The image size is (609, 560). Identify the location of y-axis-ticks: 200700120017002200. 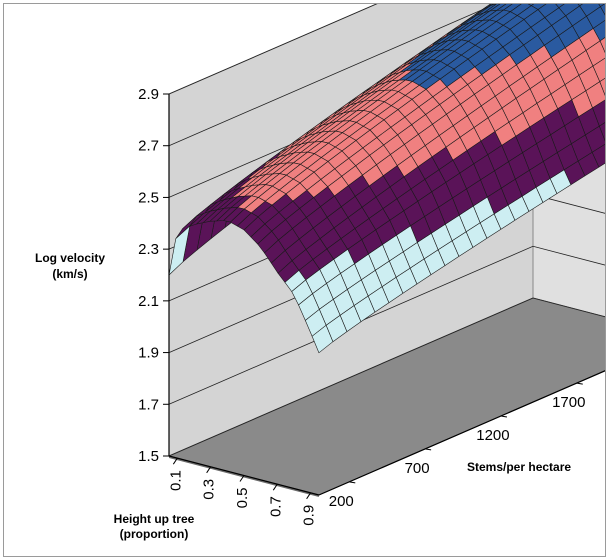
(457, 446).